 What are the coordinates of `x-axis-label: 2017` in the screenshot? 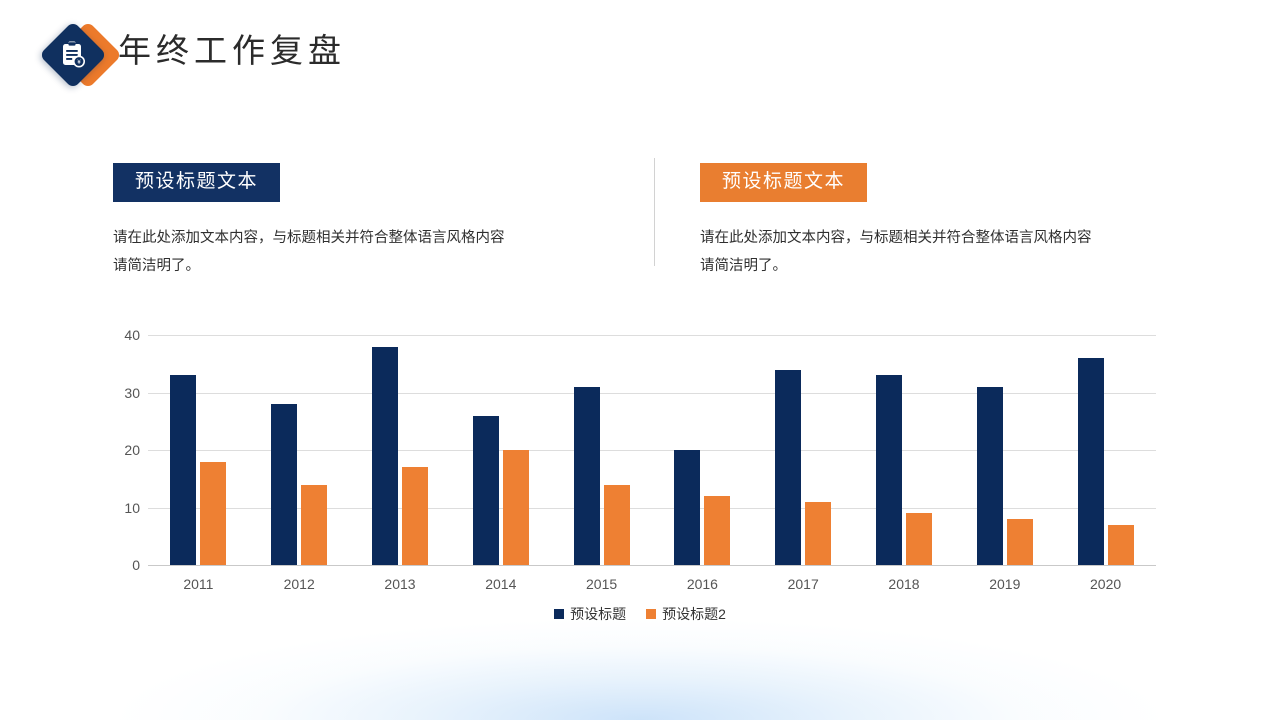 It's located at (803, 584).